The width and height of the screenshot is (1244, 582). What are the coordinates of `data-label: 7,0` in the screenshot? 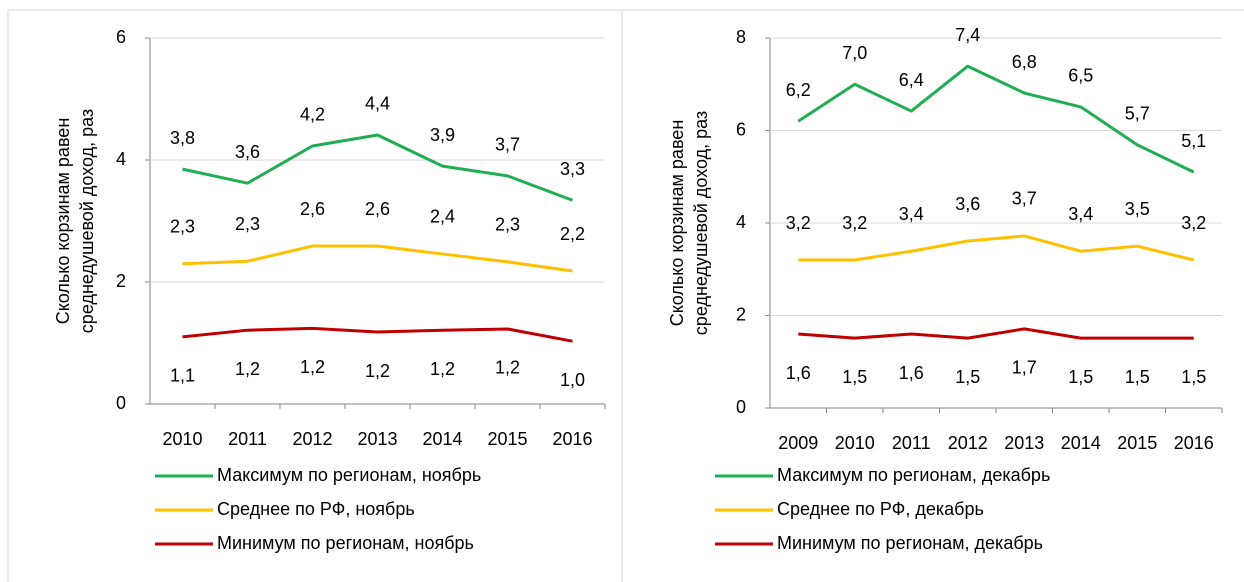 It's located at (854, 53).